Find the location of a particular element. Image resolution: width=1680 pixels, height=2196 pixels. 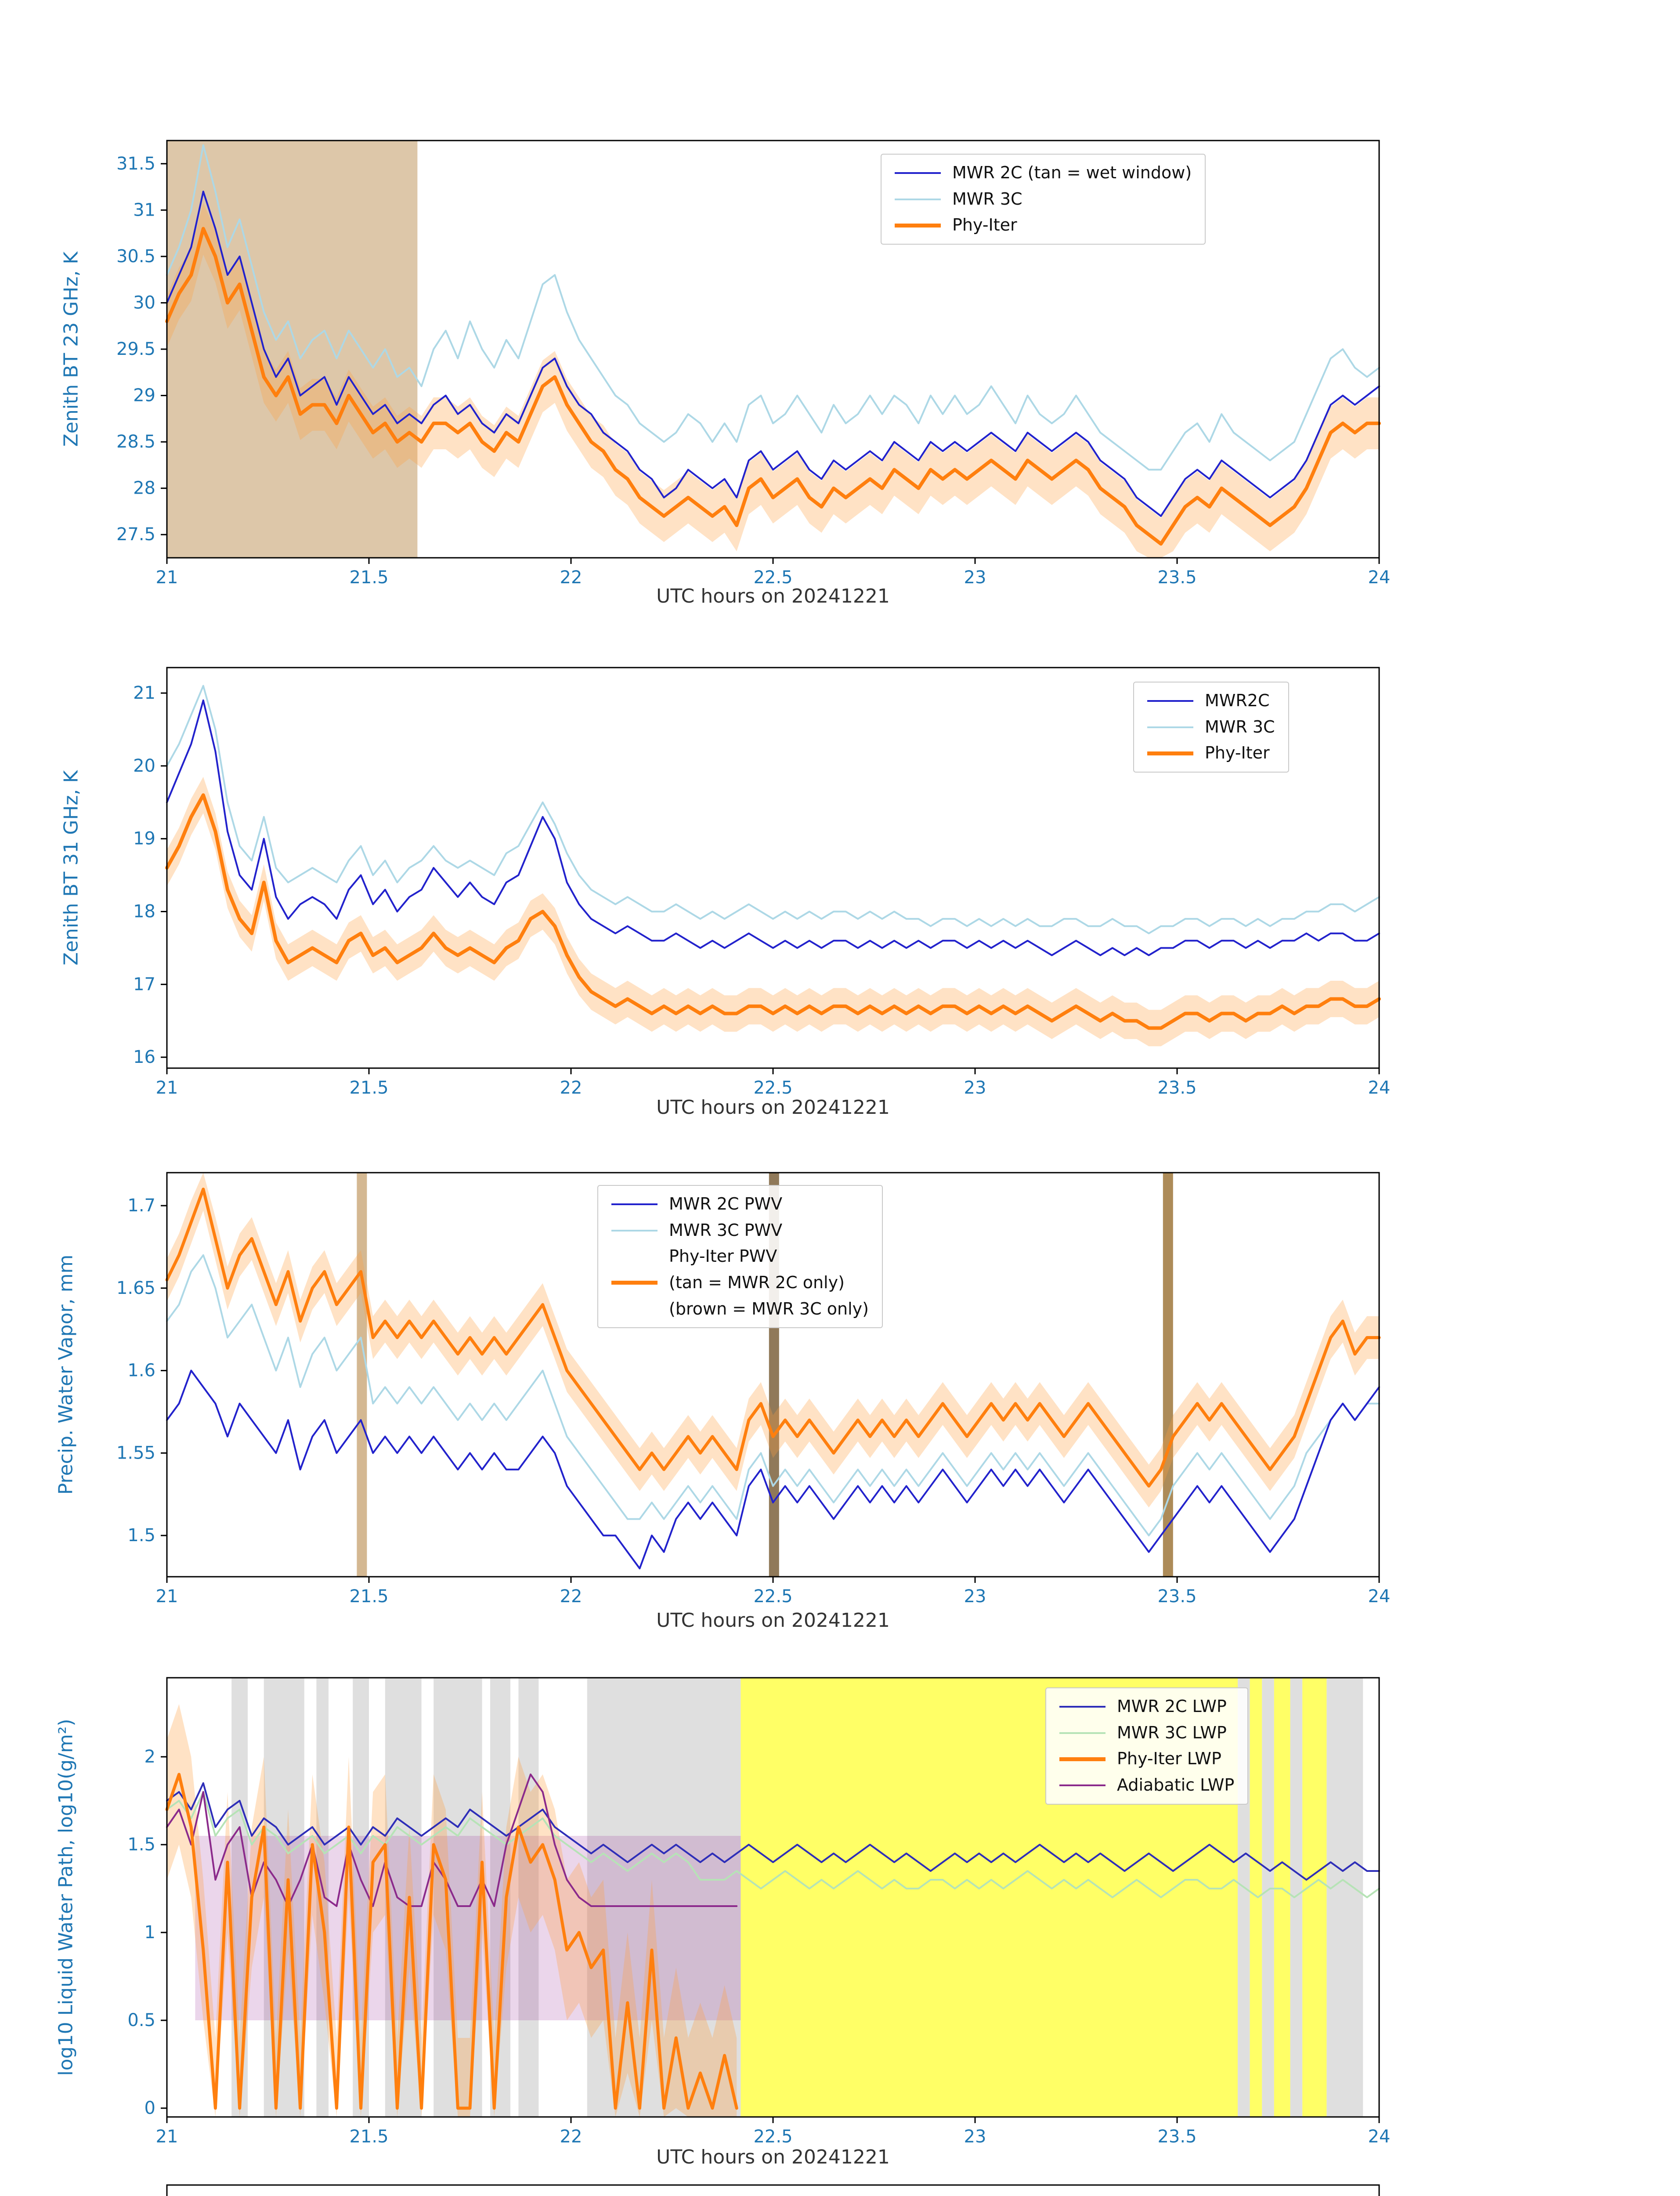

y-tick-label: 30 is located at coordinates (144, 303).